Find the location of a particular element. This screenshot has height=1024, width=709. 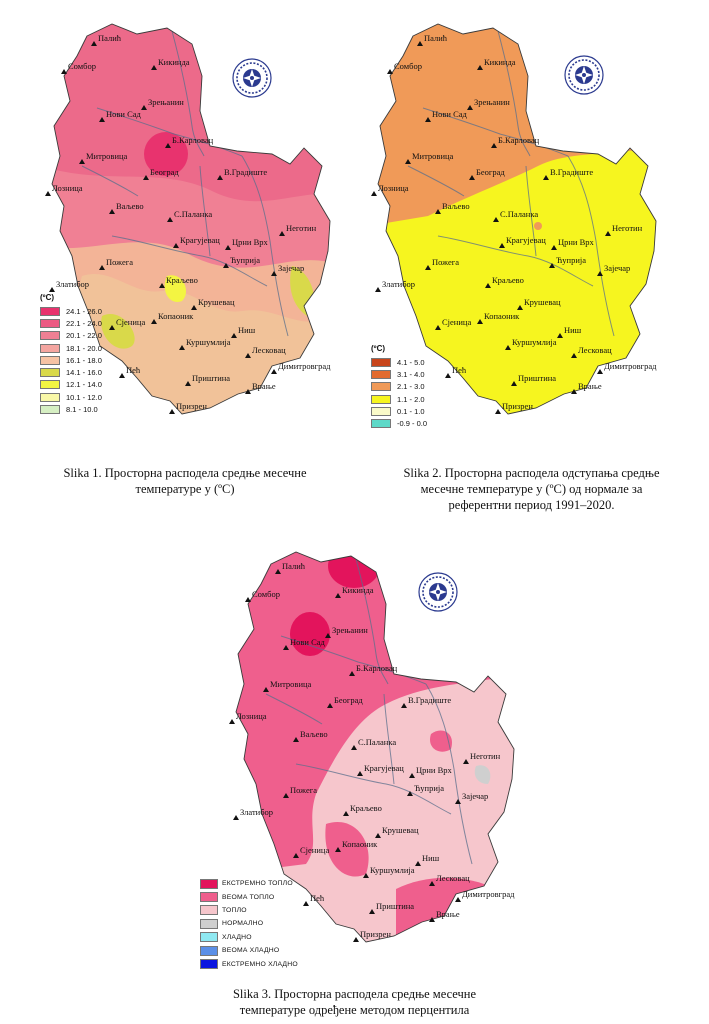

city-label: Куршумлија is located at coordinates (208, 342).